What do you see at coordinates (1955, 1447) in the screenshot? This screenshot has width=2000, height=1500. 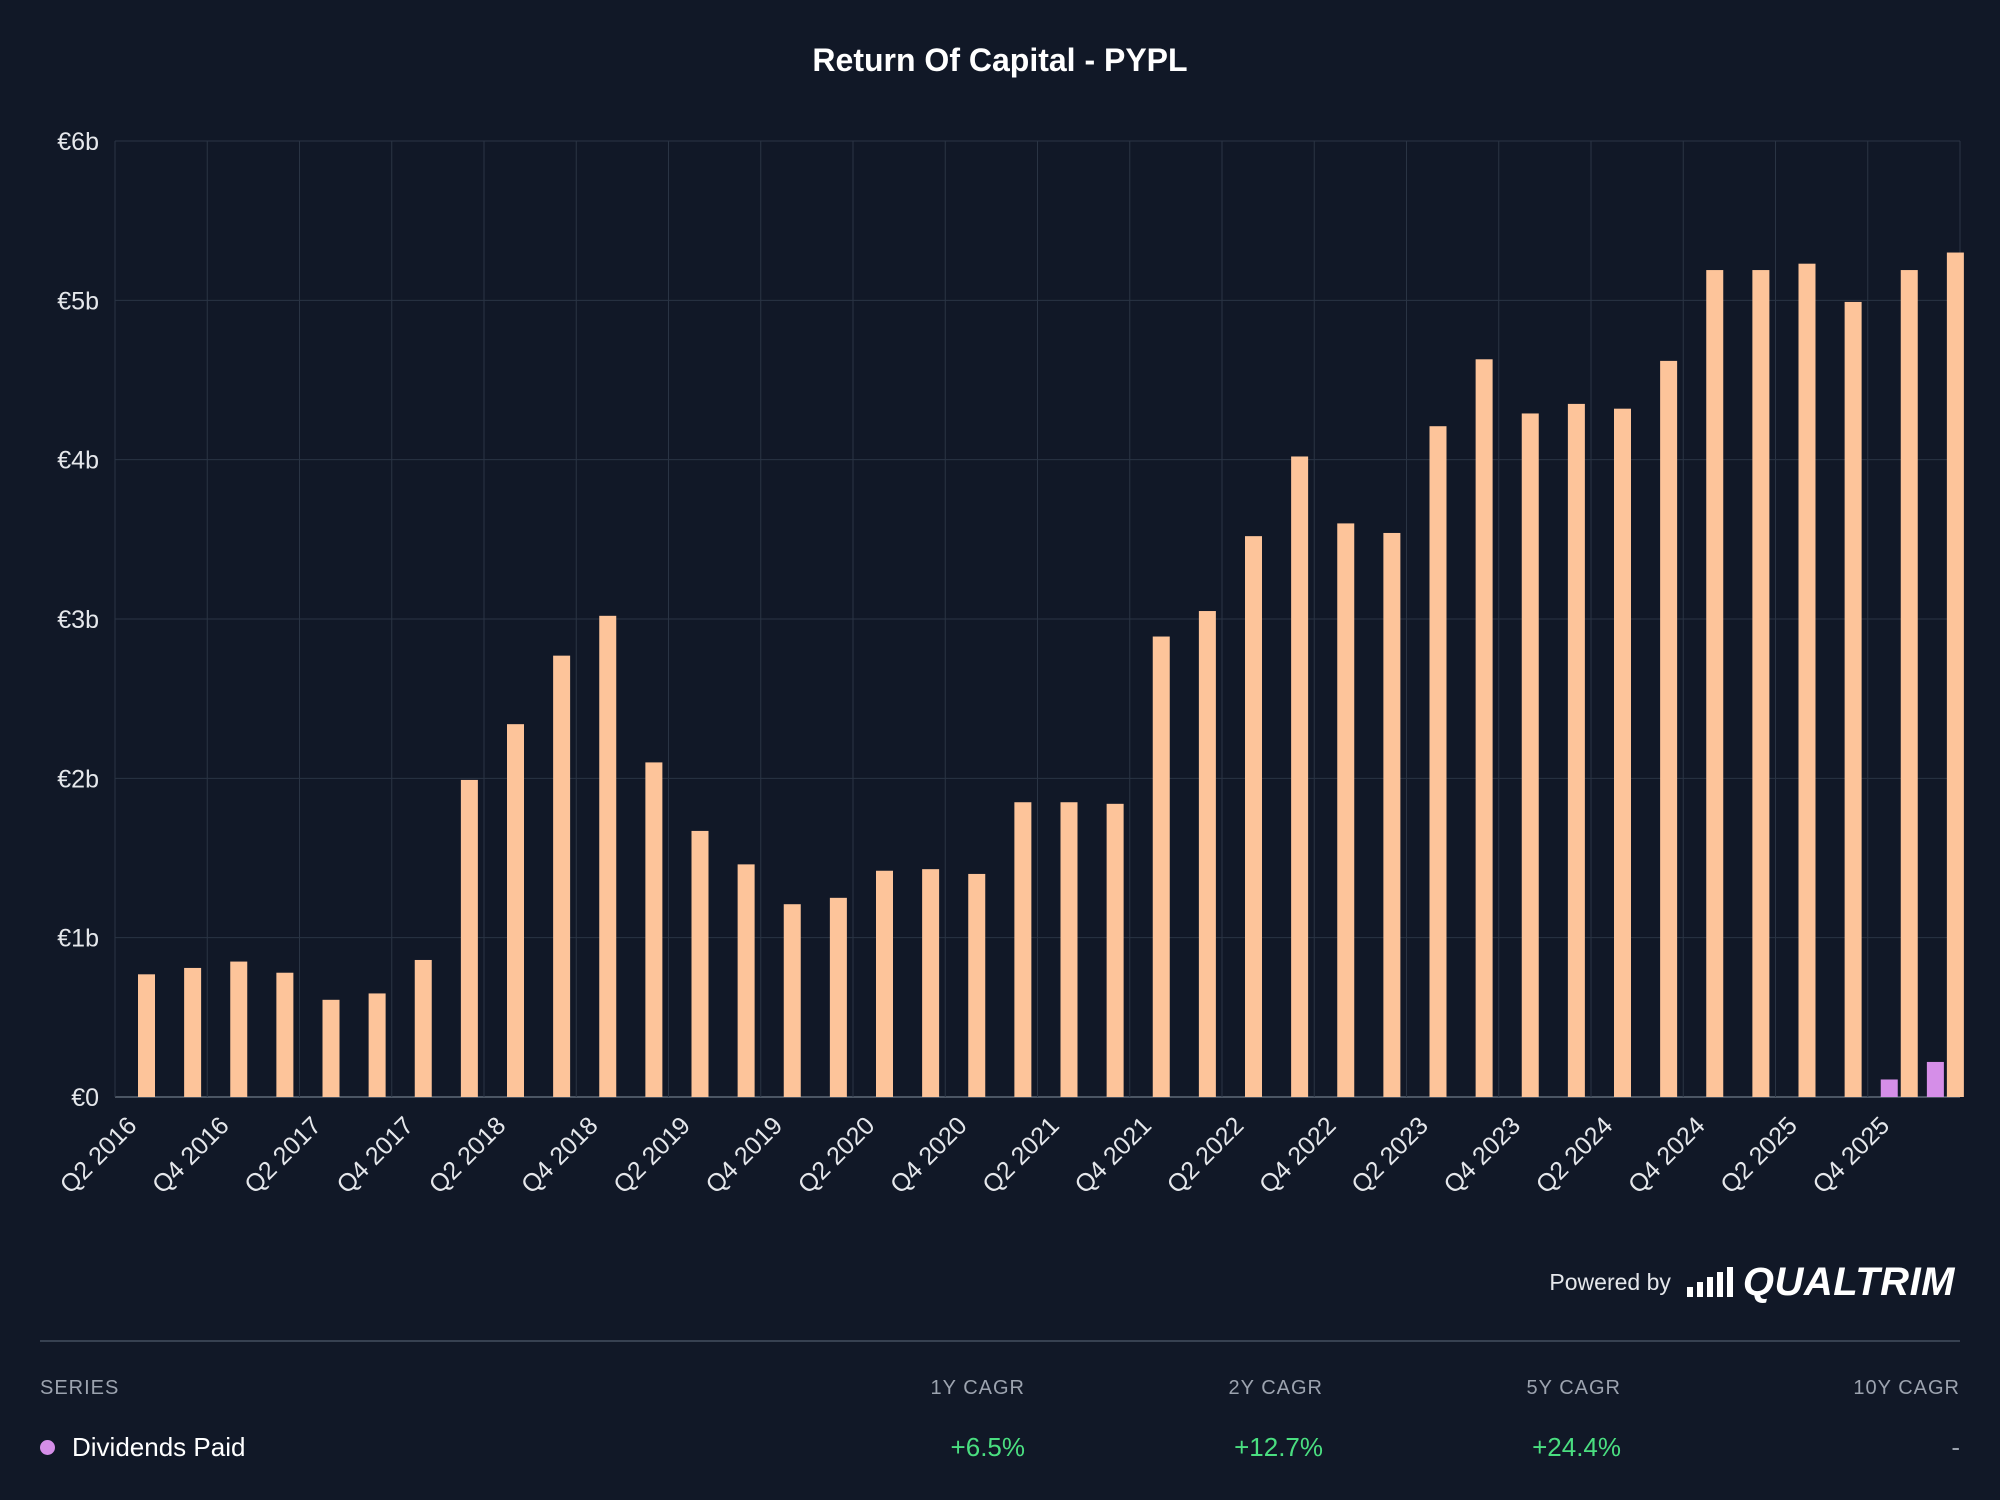 I see `cagr-10y-value: -` at bounding box center [1955, 1447].